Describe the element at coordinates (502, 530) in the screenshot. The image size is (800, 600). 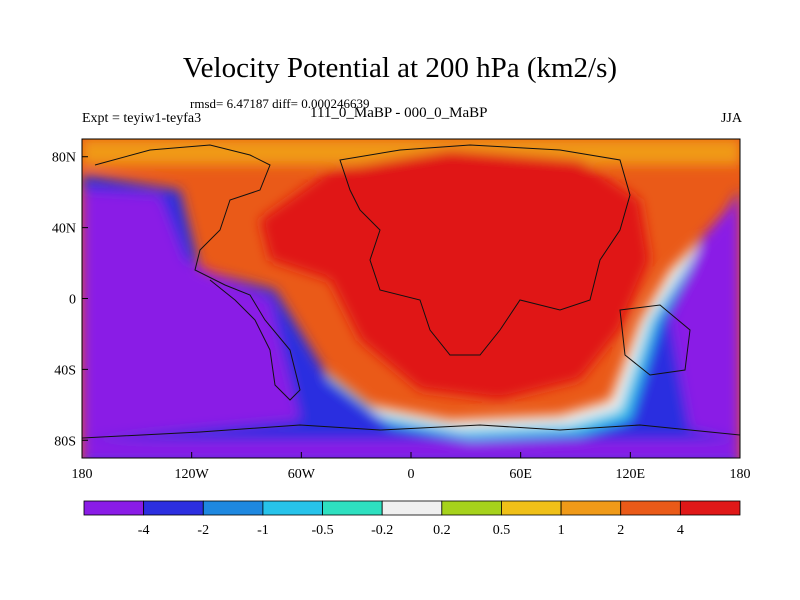
I see `colorbar-label: 0.5` at that location.